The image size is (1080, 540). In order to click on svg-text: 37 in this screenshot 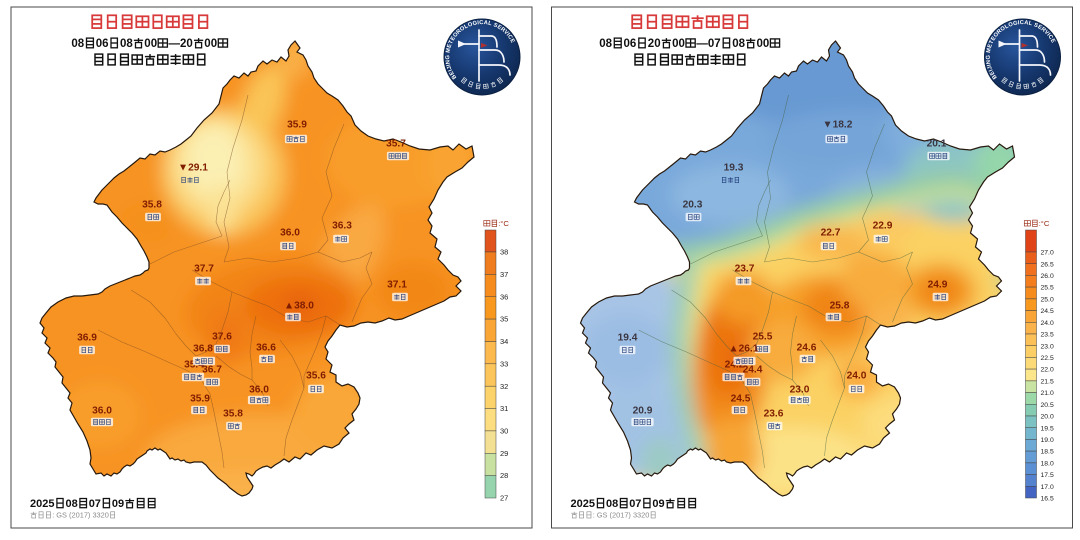, I will do `click(504, 274)`.